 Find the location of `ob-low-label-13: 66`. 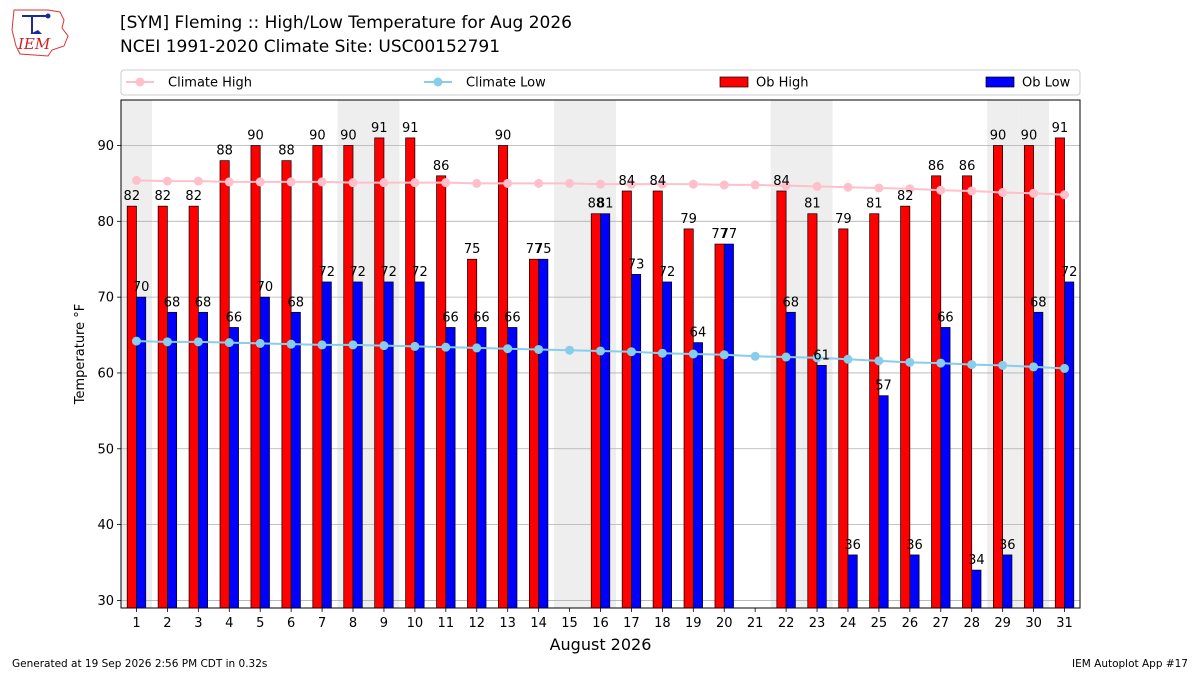

ob-low-label-13: 66 is located at coordinates (512, 317).